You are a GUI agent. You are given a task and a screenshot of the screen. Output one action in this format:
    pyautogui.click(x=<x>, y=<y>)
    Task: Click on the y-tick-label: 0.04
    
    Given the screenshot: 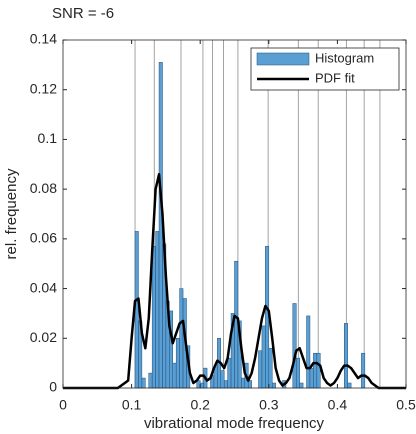 What is the action you would take?
    pyautogui.click(x=43, y=287)
    